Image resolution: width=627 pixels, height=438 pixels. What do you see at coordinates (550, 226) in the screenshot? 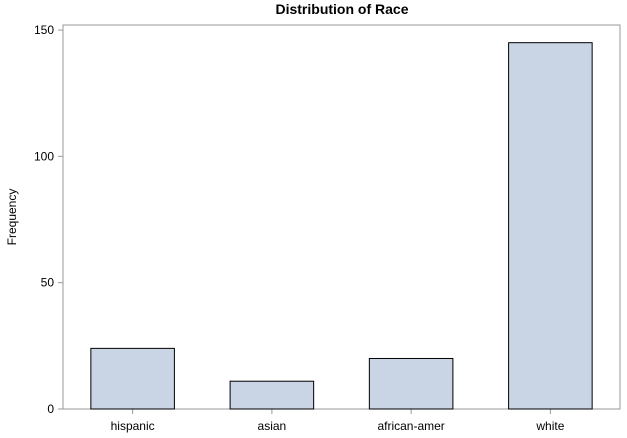
I see `bar-white` at bounding box center [550, 226].